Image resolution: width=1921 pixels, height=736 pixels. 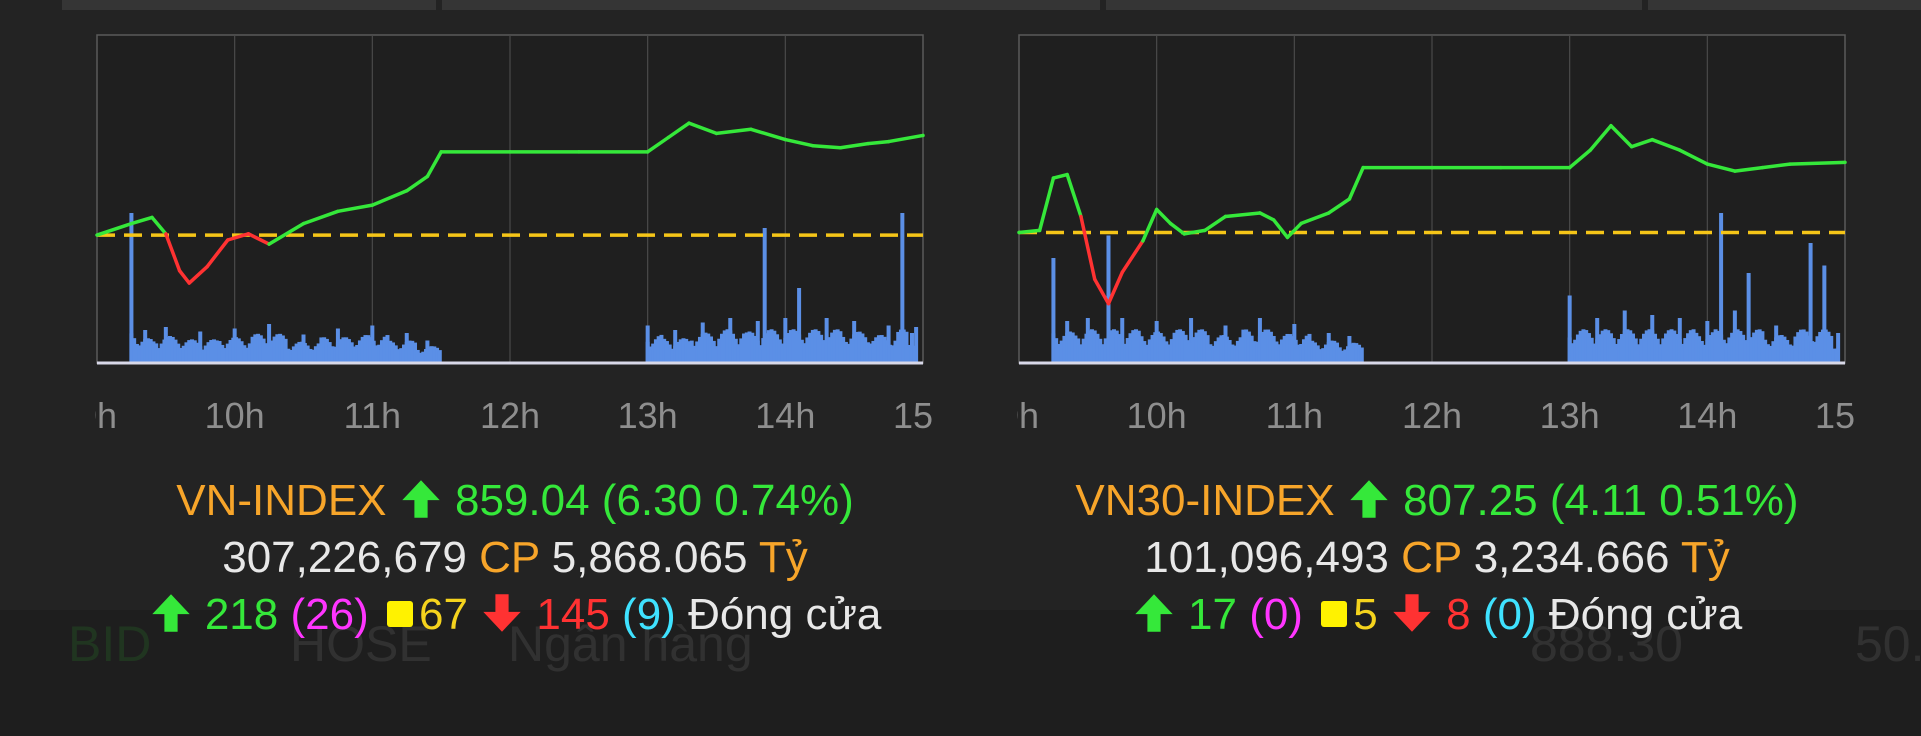 I want to click on turnover-unit: Tỷ, so click(x=1705, y=557).